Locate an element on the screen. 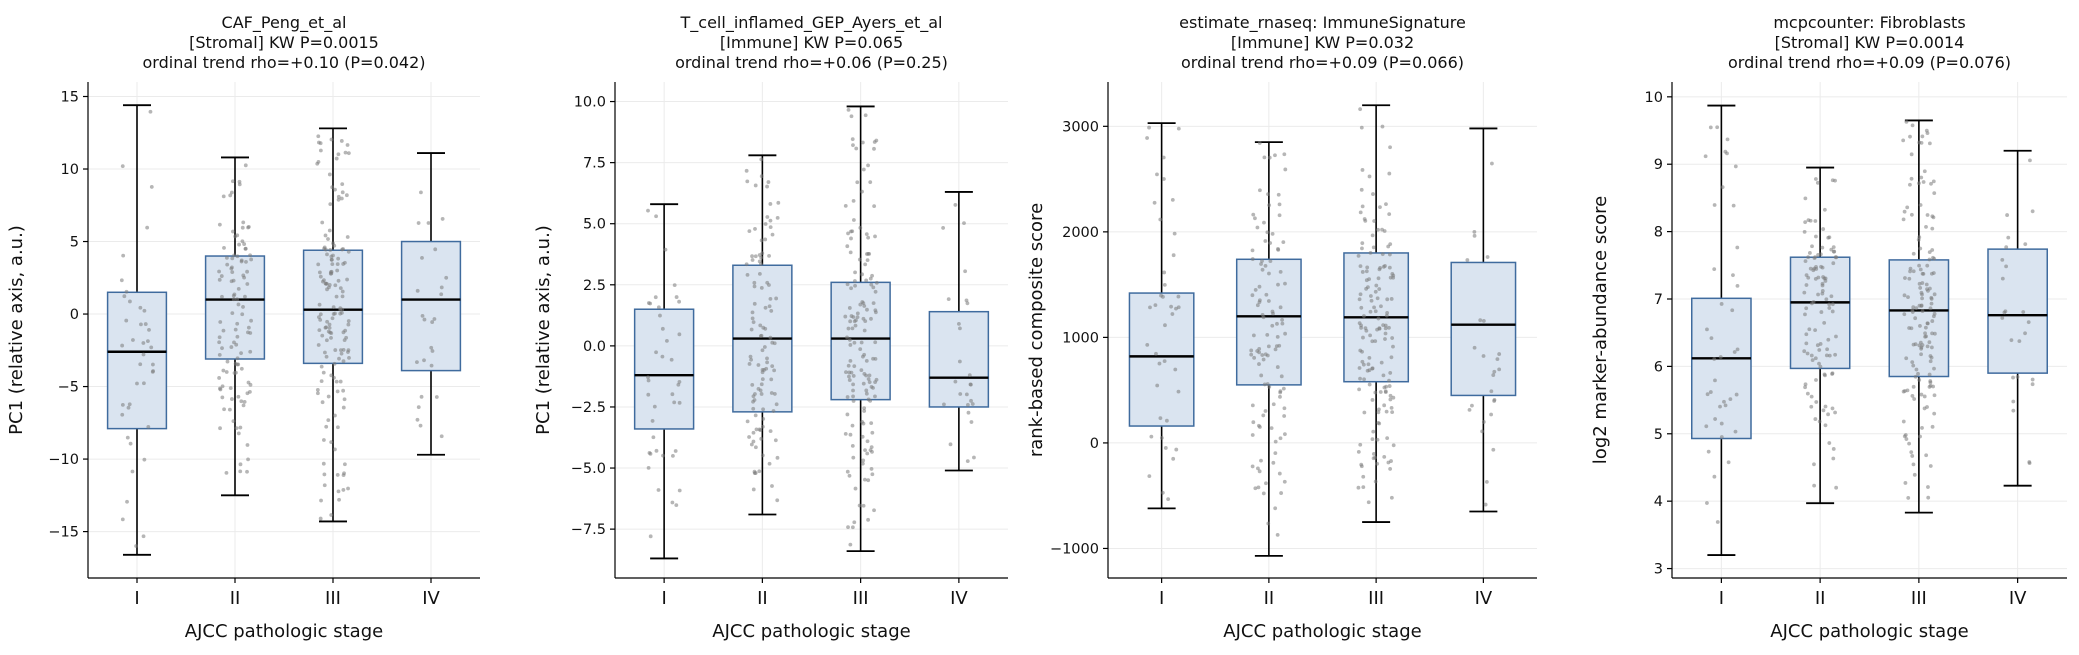 This screenshot has width=2079, height=655. chart-title-line: [Stromal] KW P=0.0015 is located at coordinates (284, 42).